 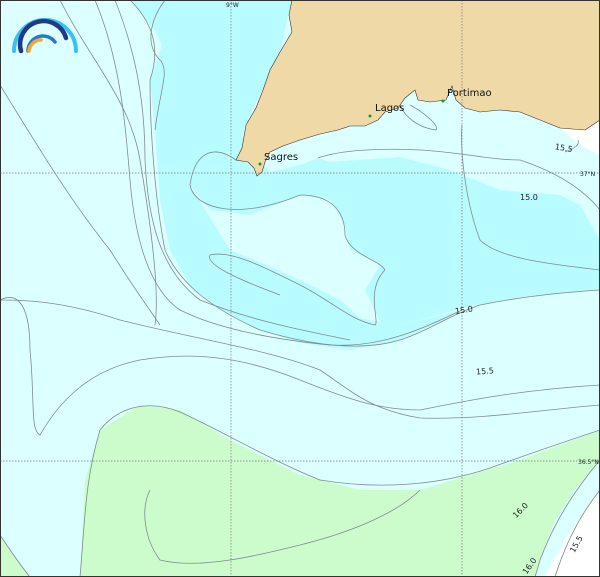 What do you see at coordinates (370, 116) in the screenshot?
I see `city-marker-lagos` at bounding box center [370, 116].